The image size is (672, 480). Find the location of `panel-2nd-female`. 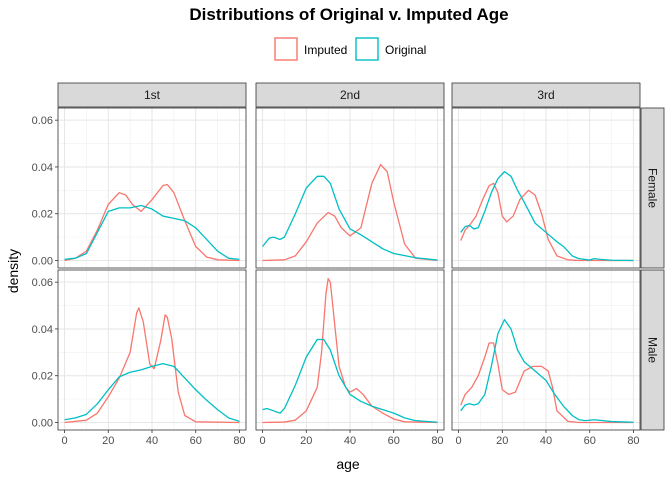

panel-2nd-female is located at coordinates (350, 188).